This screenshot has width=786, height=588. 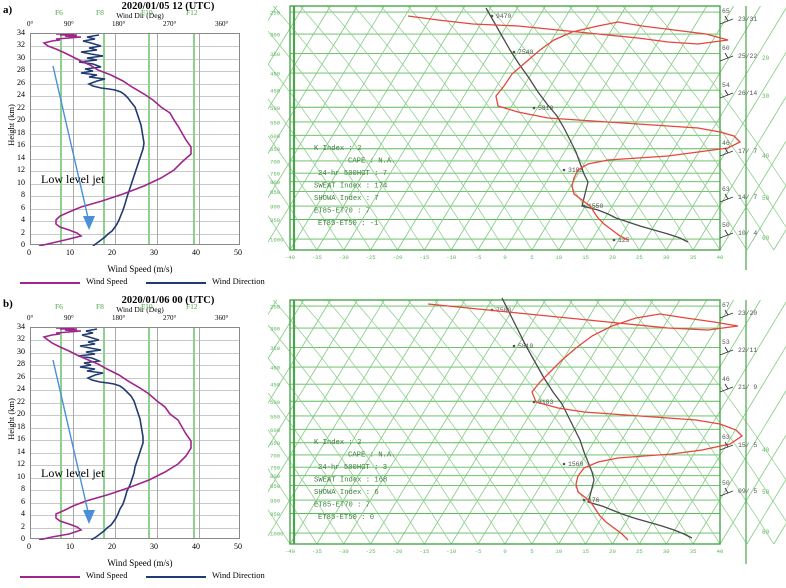 I want to click on barb-wind-1: 25/22, so click(x=747, y=56).